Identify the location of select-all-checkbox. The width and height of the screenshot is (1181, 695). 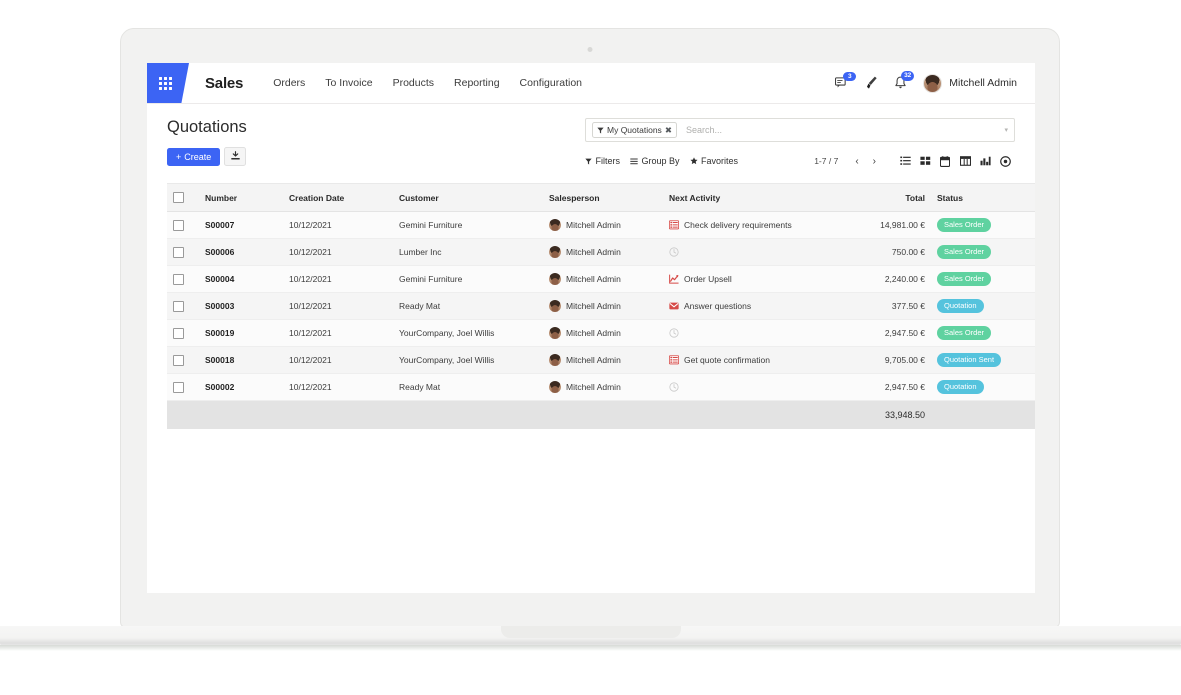
(178, 197).